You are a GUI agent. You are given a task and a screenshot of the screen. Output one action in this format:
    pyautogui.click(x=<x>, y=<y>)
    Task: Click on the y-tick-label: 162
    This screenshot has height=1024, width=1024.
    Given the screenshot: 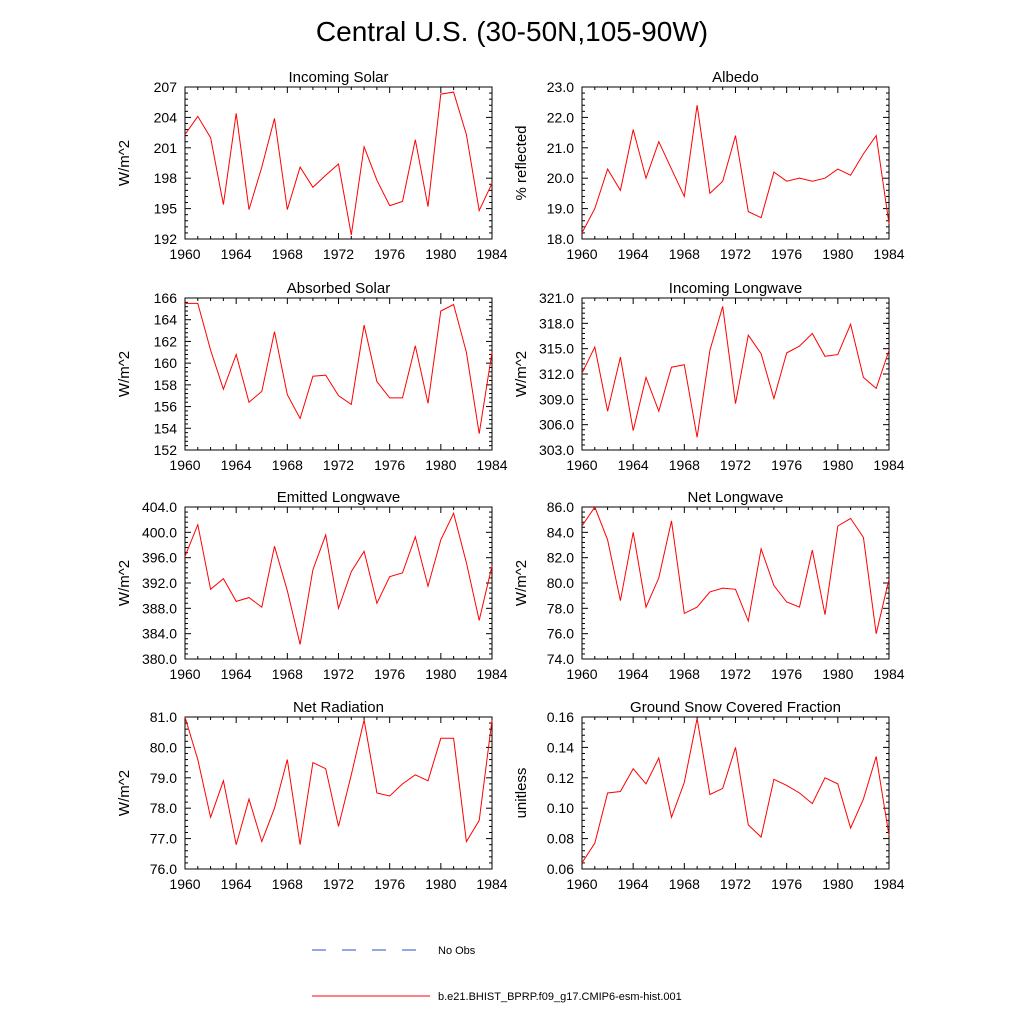 What is the action you would take?
    pyautogui.click(x=166, y=341)
    